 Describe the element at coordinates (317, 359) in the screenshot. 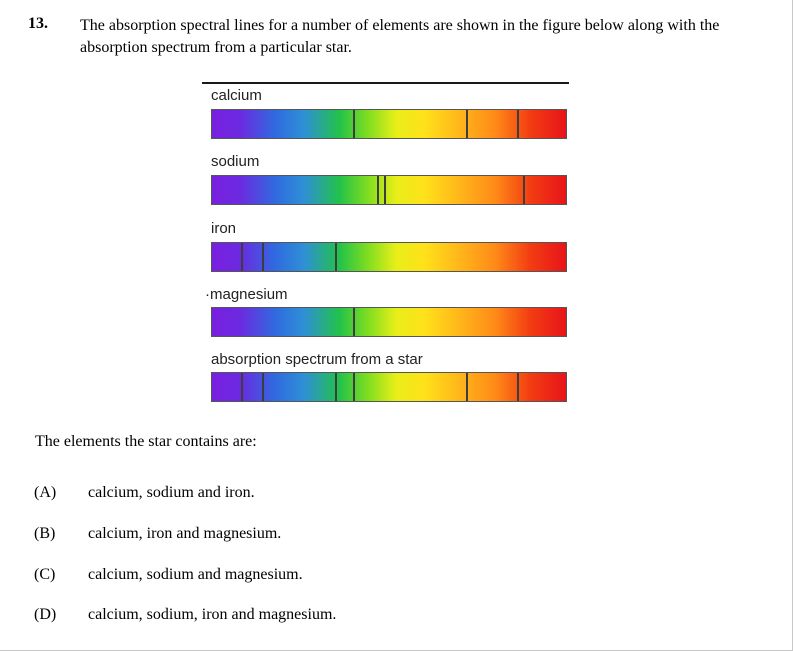

I see `spectrum-label-star: absorption spectrum from a star` at that location.